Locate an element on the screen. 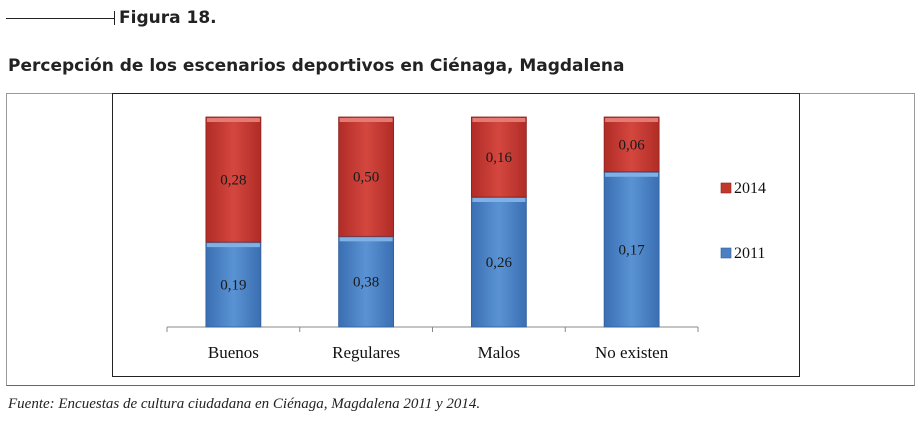 Image resolution: width=924 pixels, height=421 pixels. bar-2014-malos is located at coordinates (498, 157).